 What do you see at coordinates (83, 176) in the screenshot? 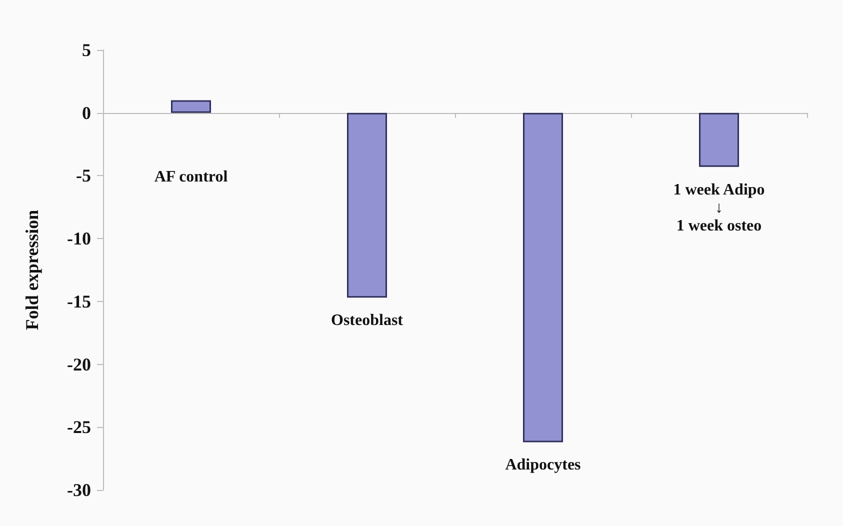
I see `y-tick-label: -5` at bounding box center [83, 176].